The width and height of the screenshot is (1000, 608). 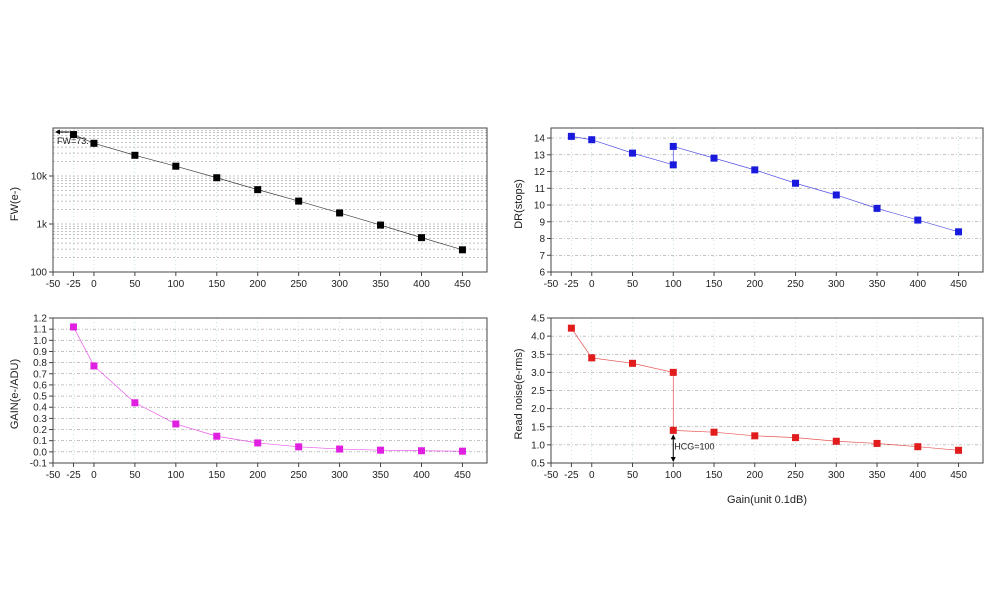 I want to click on y-tick-label: 13, so click(x=540, y=155).